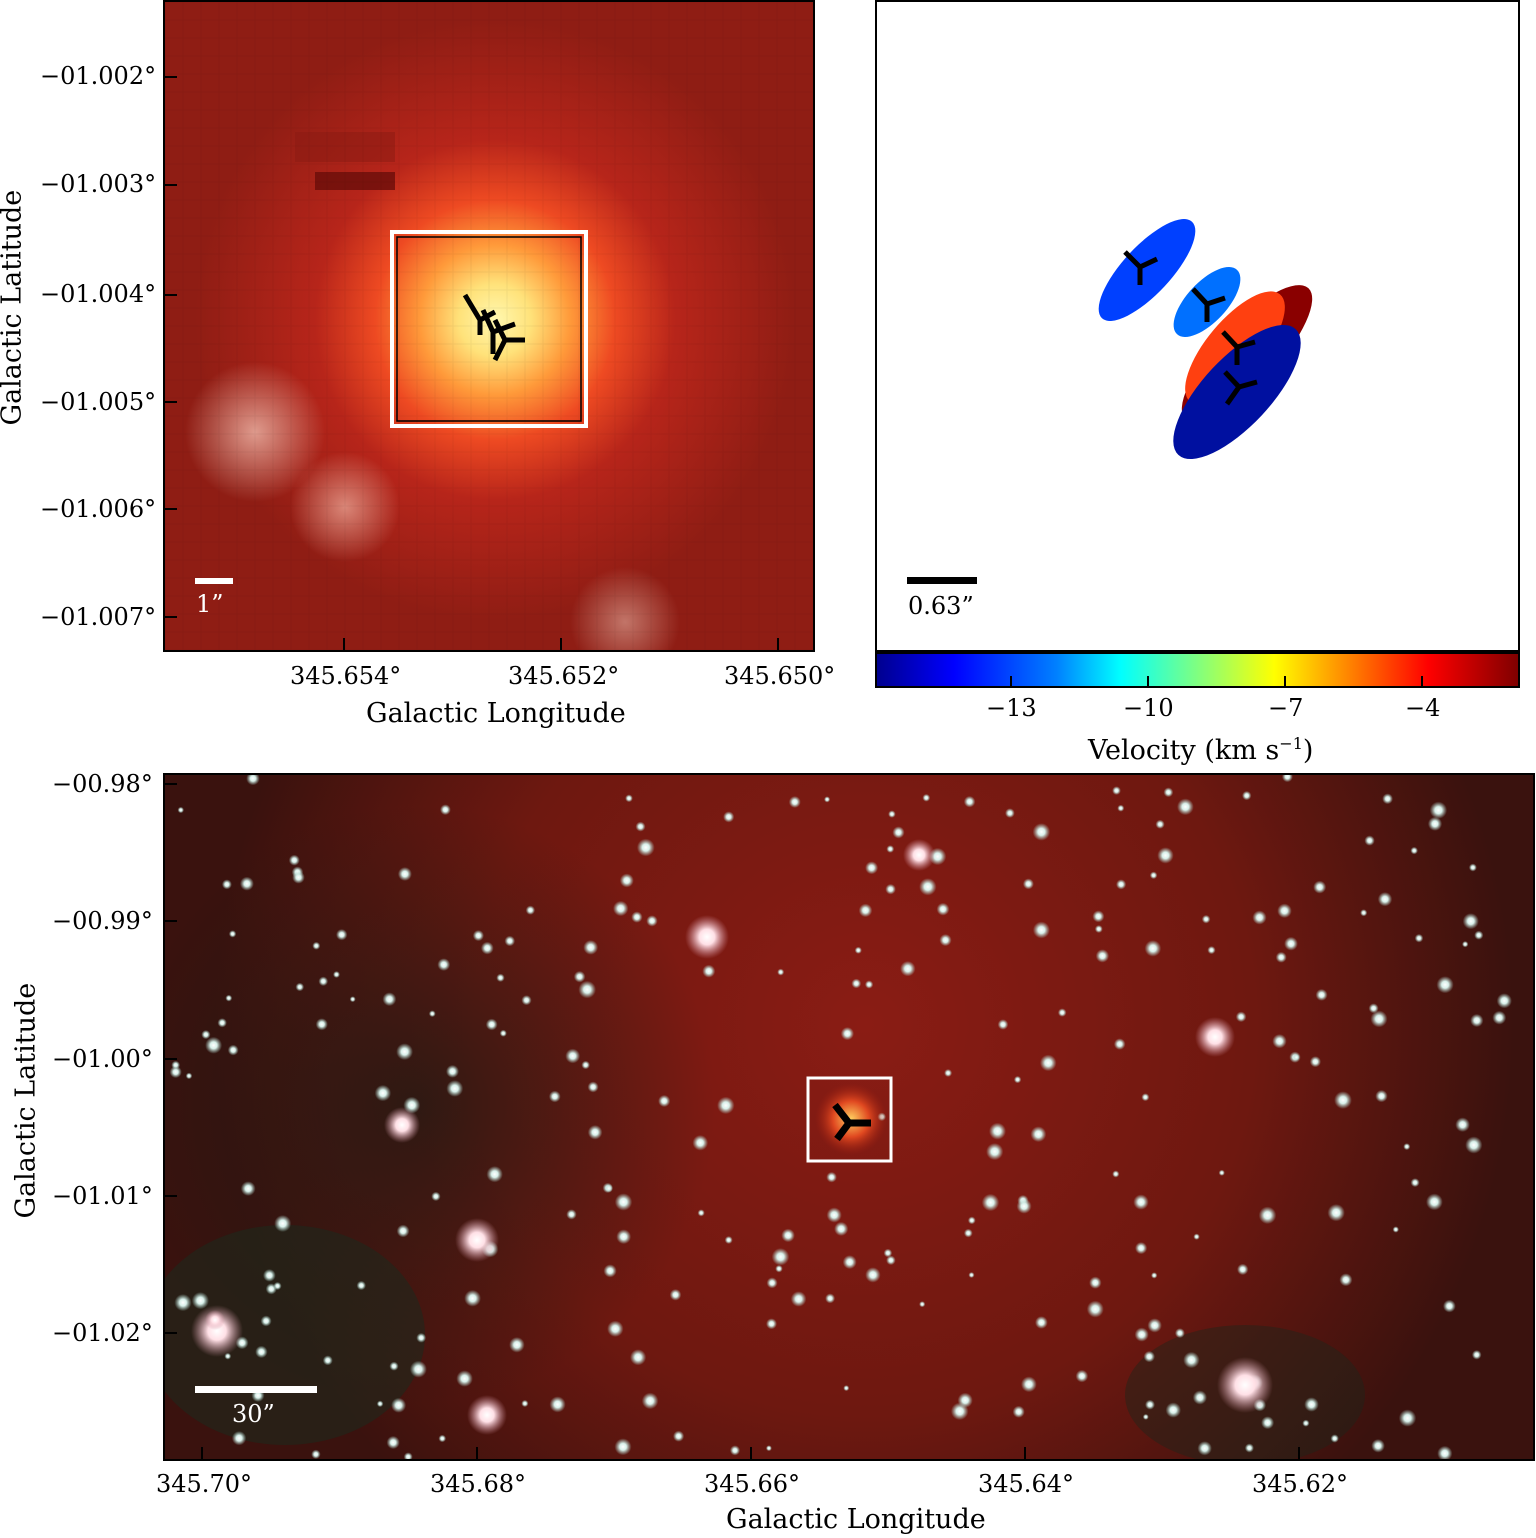 This screenshot has width=1536, height=1538. Describe the element at coordinates (941, 606) in the screenshot. I see `scalebar-label: 0.63”` at that location.